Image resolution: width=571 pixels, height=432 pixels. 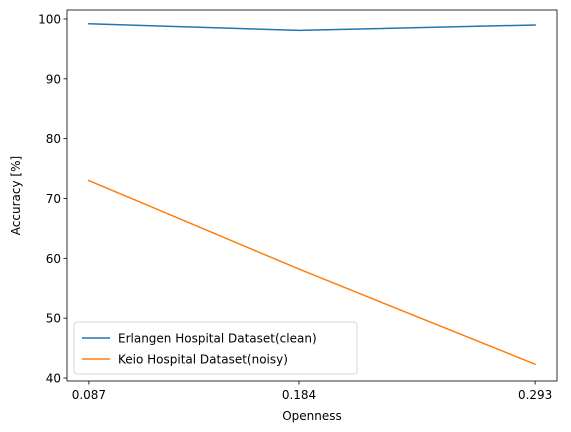 I want to click on y-axis: 40 50 60 70 80 90 100, so click(x=52, y=199).